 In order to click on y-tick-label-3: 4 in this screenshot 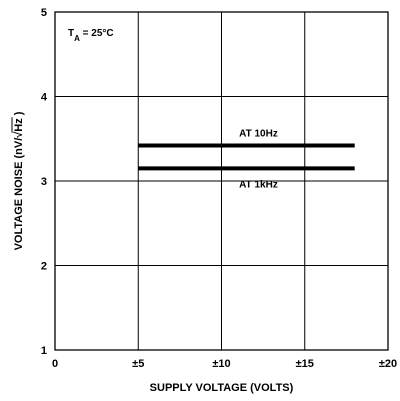, I will do `click(44, 98)`.